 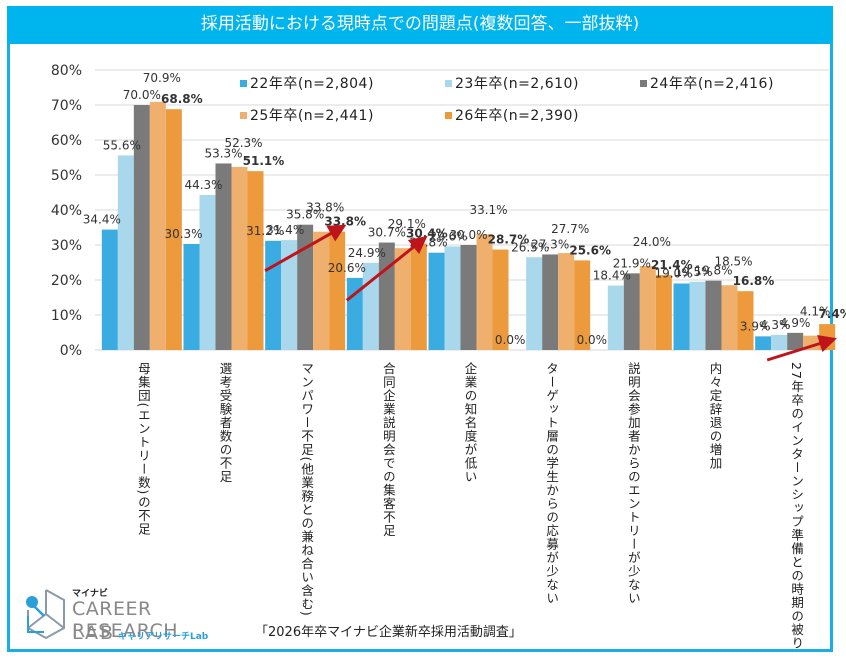 What do you see at coordinates (612, 276) in the screenshot?
I see `data-label: 18.4%` at bounding box center [612, 276].